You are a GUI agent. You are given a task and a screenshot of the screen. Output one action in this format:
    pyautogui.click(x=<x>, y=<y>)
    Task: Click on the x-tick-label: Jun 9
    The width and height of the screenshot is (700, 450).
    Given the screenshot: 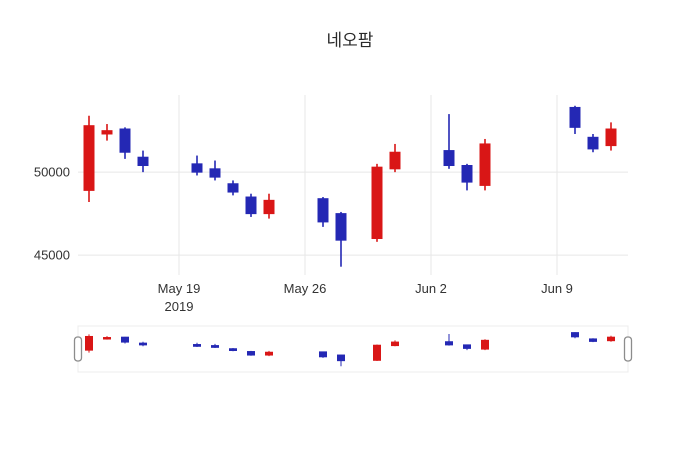 What is the action you would take?
    pyautogui.click(x=557, y=288)
    